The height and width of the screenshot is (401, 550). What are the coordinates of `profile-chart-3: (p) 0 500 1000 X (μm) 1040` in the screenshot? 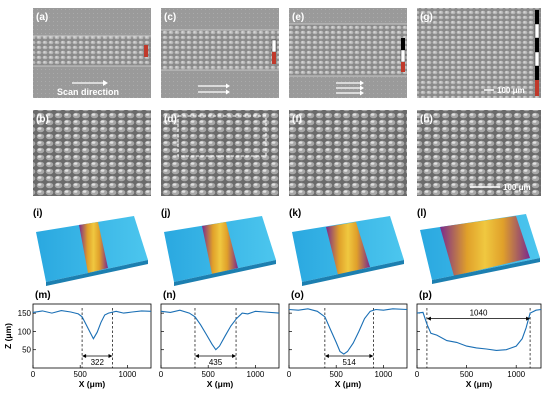 It's located at (478, 339).